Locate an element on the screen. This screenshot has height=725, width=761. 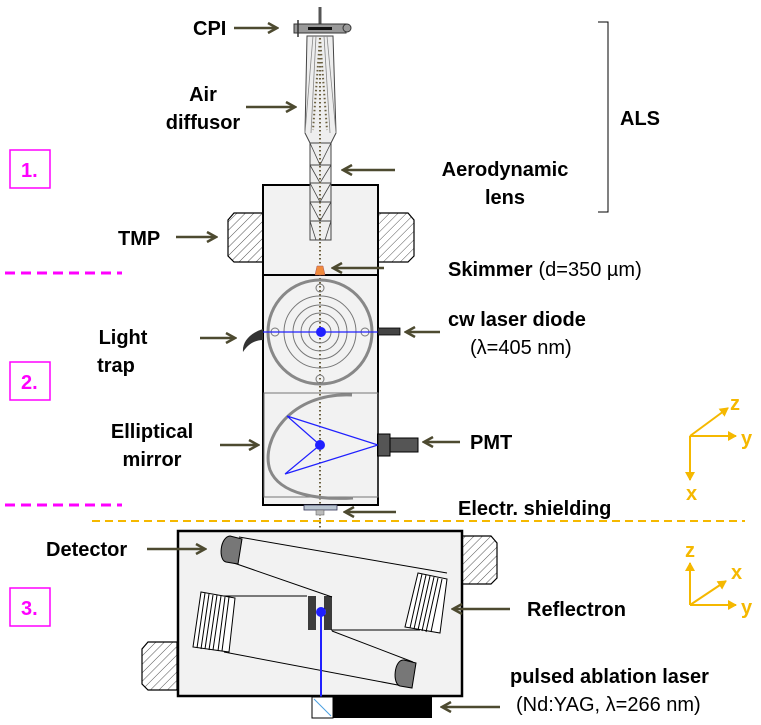
label-aerodynamic-lens: lens is located at coordinates (505, 198).